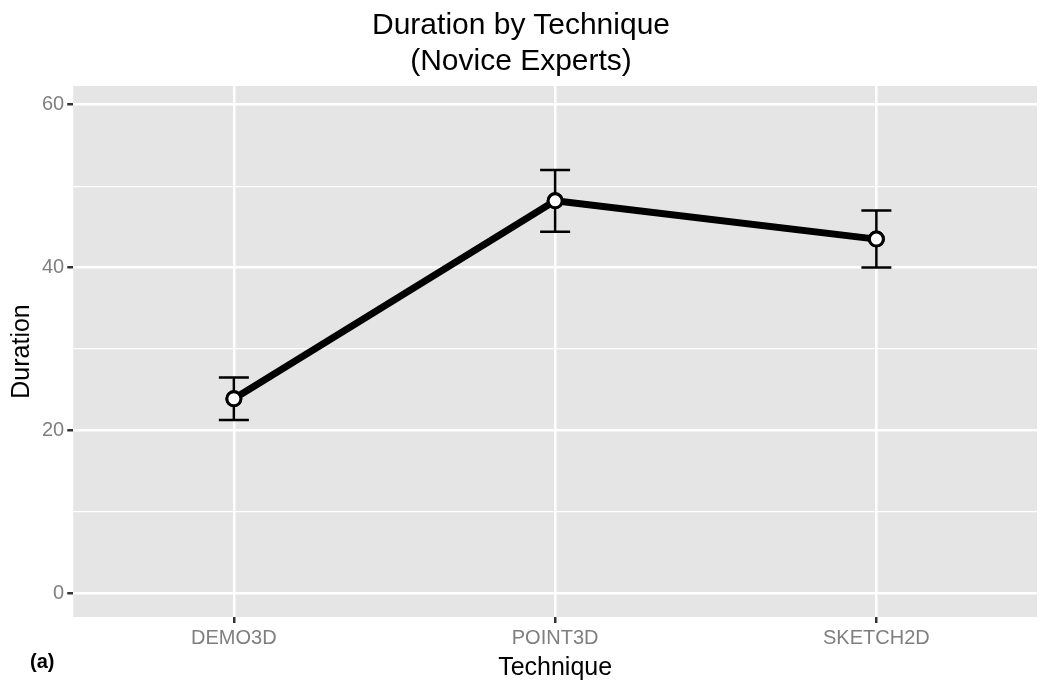  I want to click on y-tick-label: 60, so click(53, 103).